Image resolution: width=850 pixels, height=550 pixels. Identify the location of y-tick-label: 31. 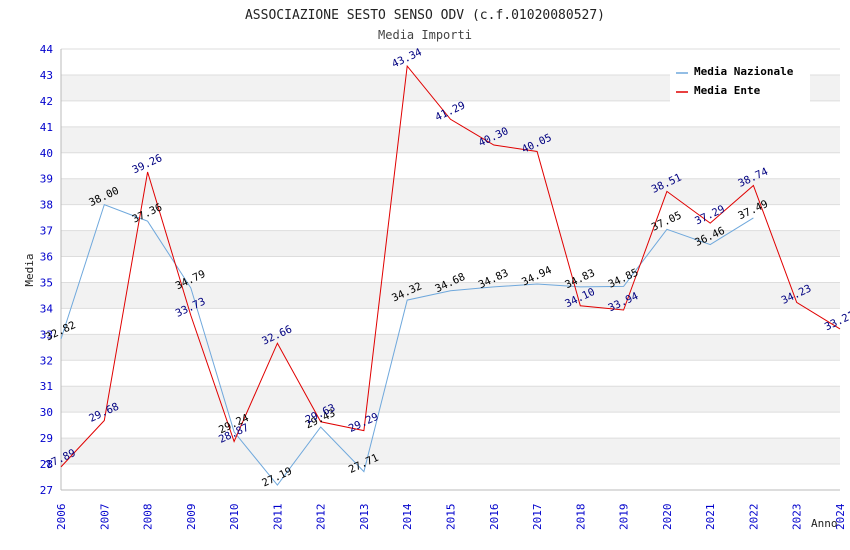
(46, 386).